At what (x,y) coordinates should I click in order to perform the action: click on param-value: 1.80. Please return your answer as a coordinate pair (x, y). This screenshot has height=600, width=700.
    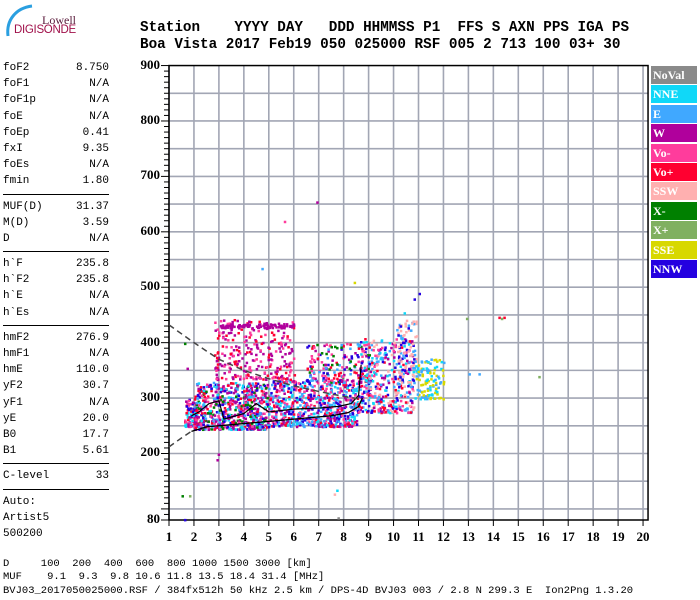
    Looking at the image, I should click on (95, 181).